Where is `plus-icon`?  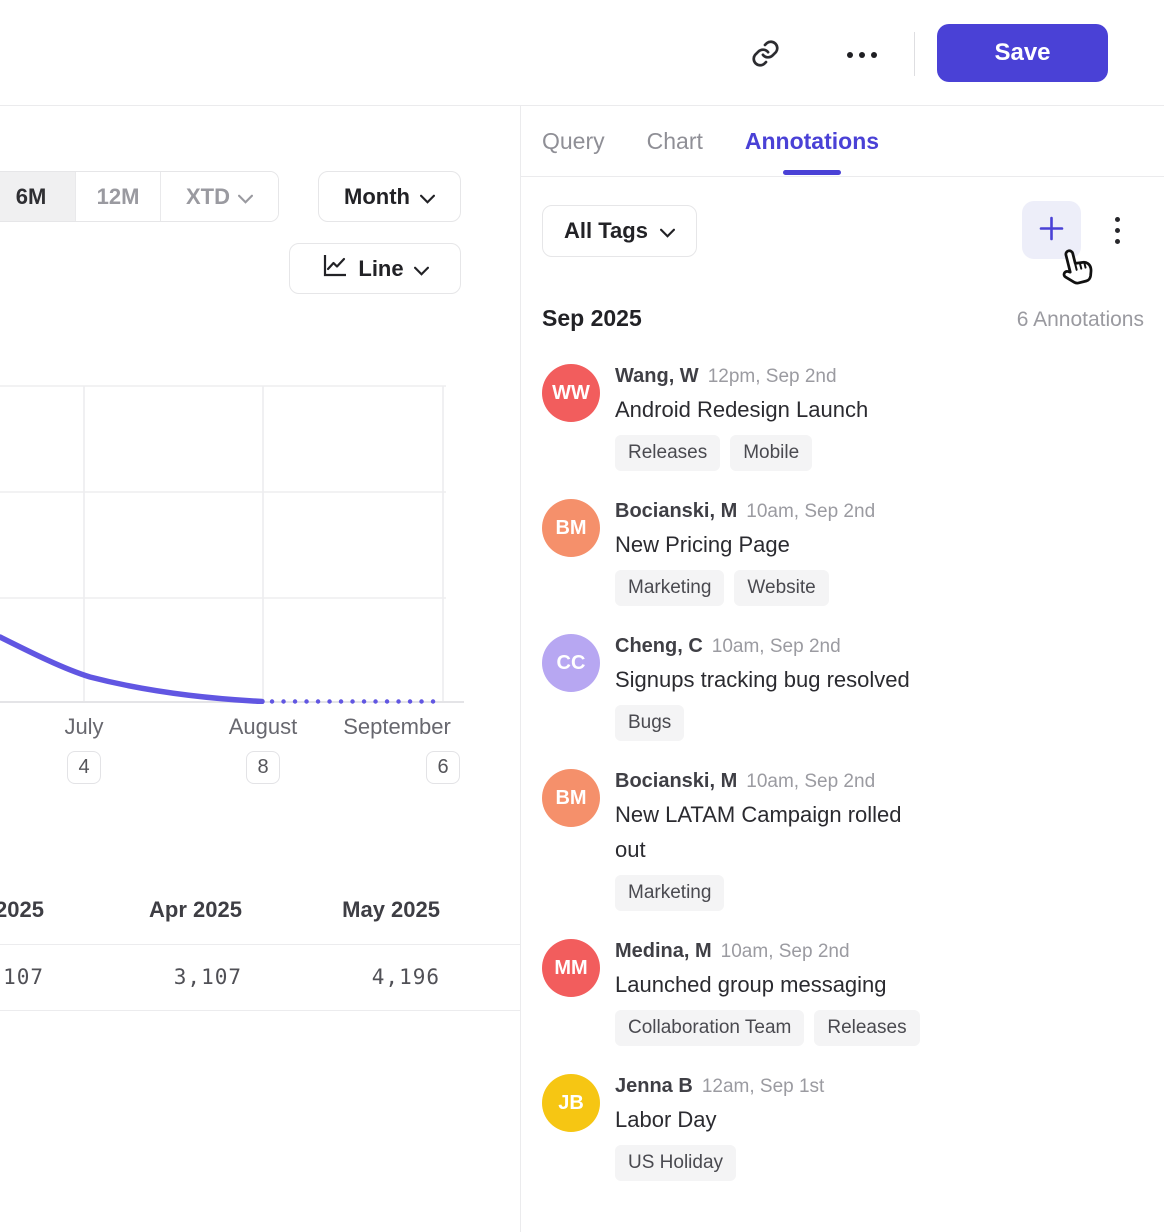
plus-icon is located at coordinates (1051, 230).